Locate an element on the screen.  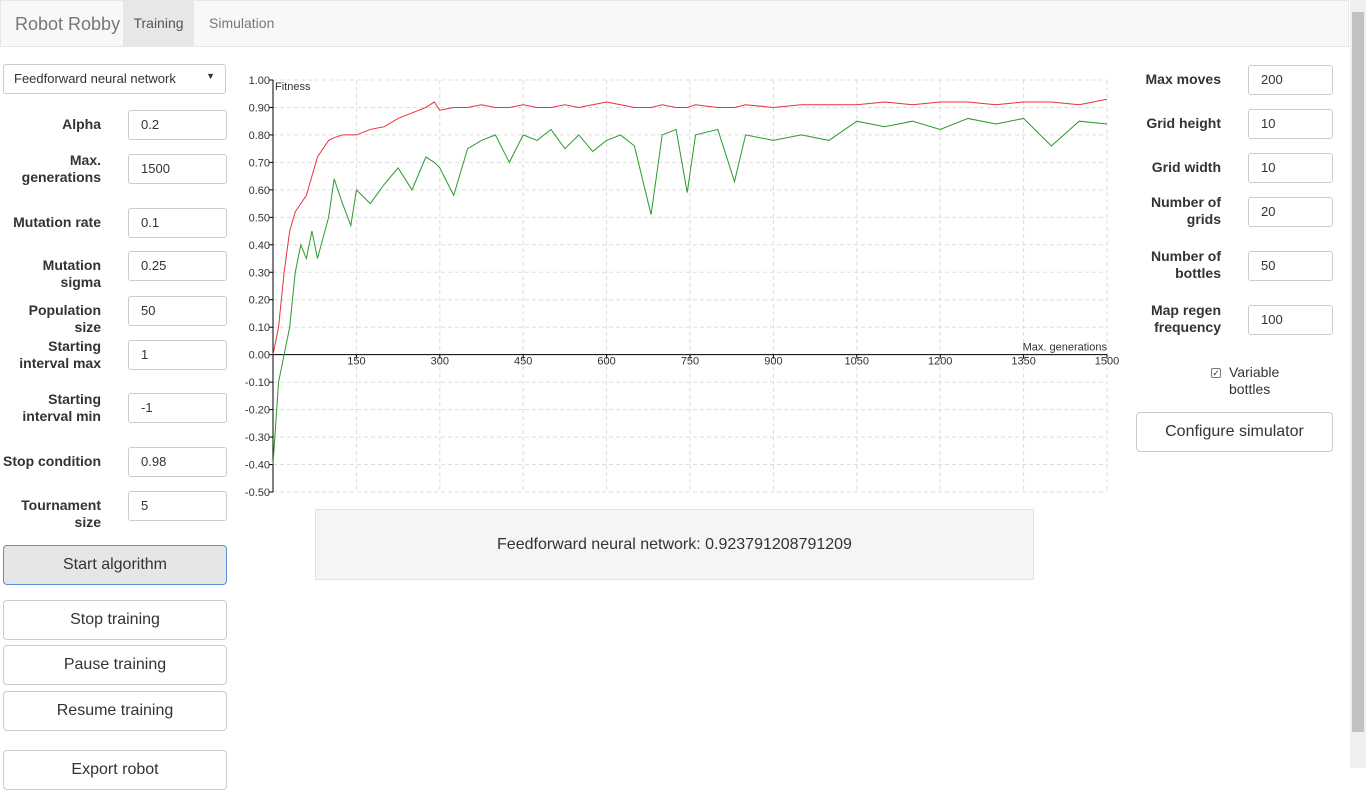
scrollbar is located at coordinates (1358, 384).